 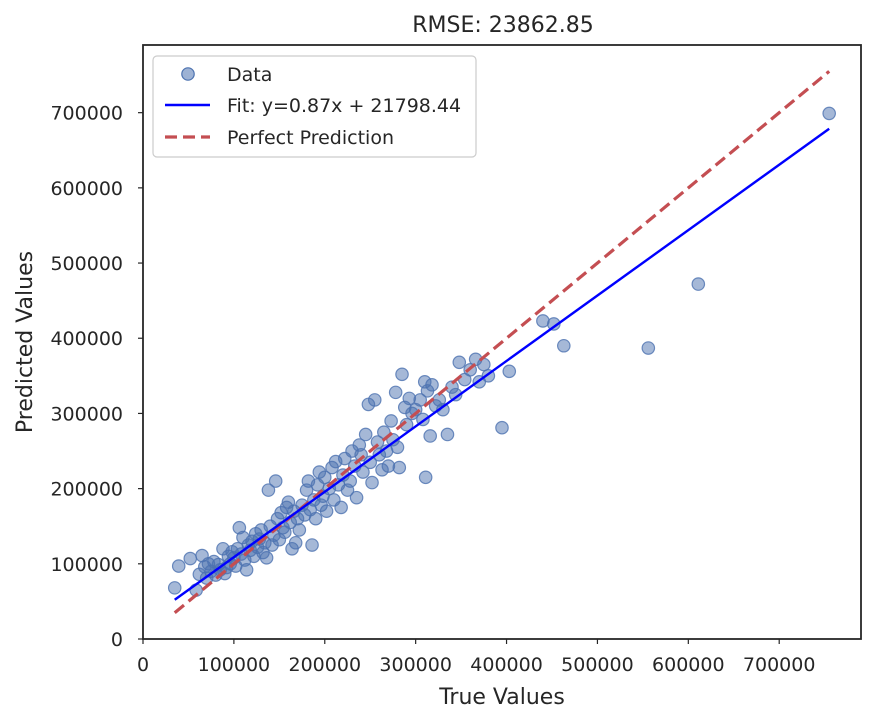 What do you see at coordinates (325, 665) in the screenshot?
I see `x-tick-label: 200000` at bounding box center [325, 665].